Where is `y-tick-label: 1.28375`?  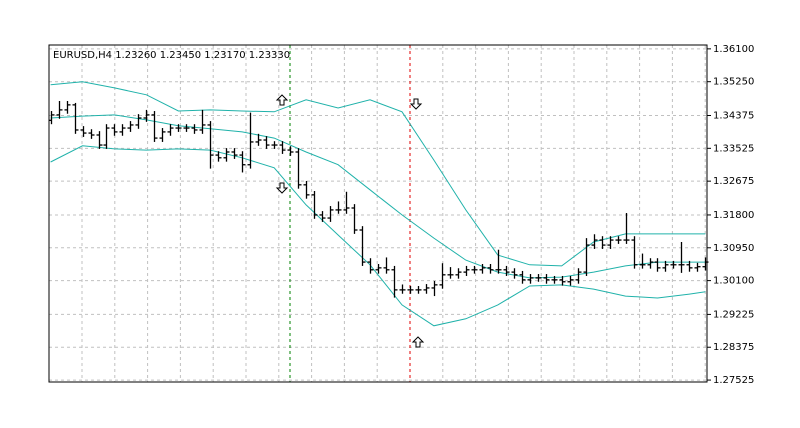 y-tick-label: 1.28375 is located at coordinates (733, 347).